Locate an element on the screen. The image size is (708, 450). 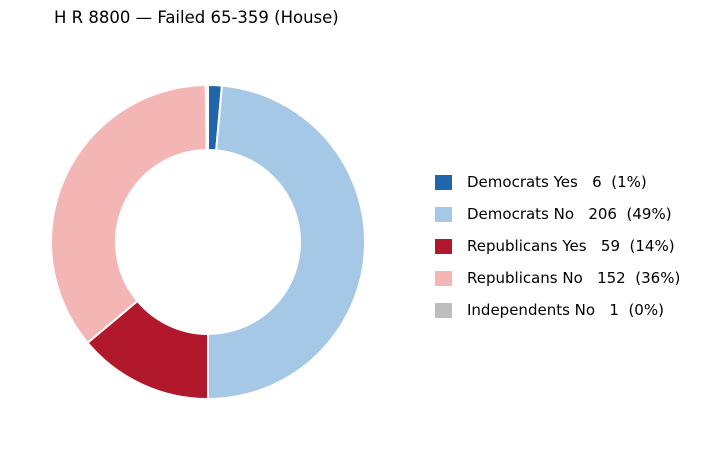
legend-item: Republicans No 152 (36%) is located at coordinates (557, 278).